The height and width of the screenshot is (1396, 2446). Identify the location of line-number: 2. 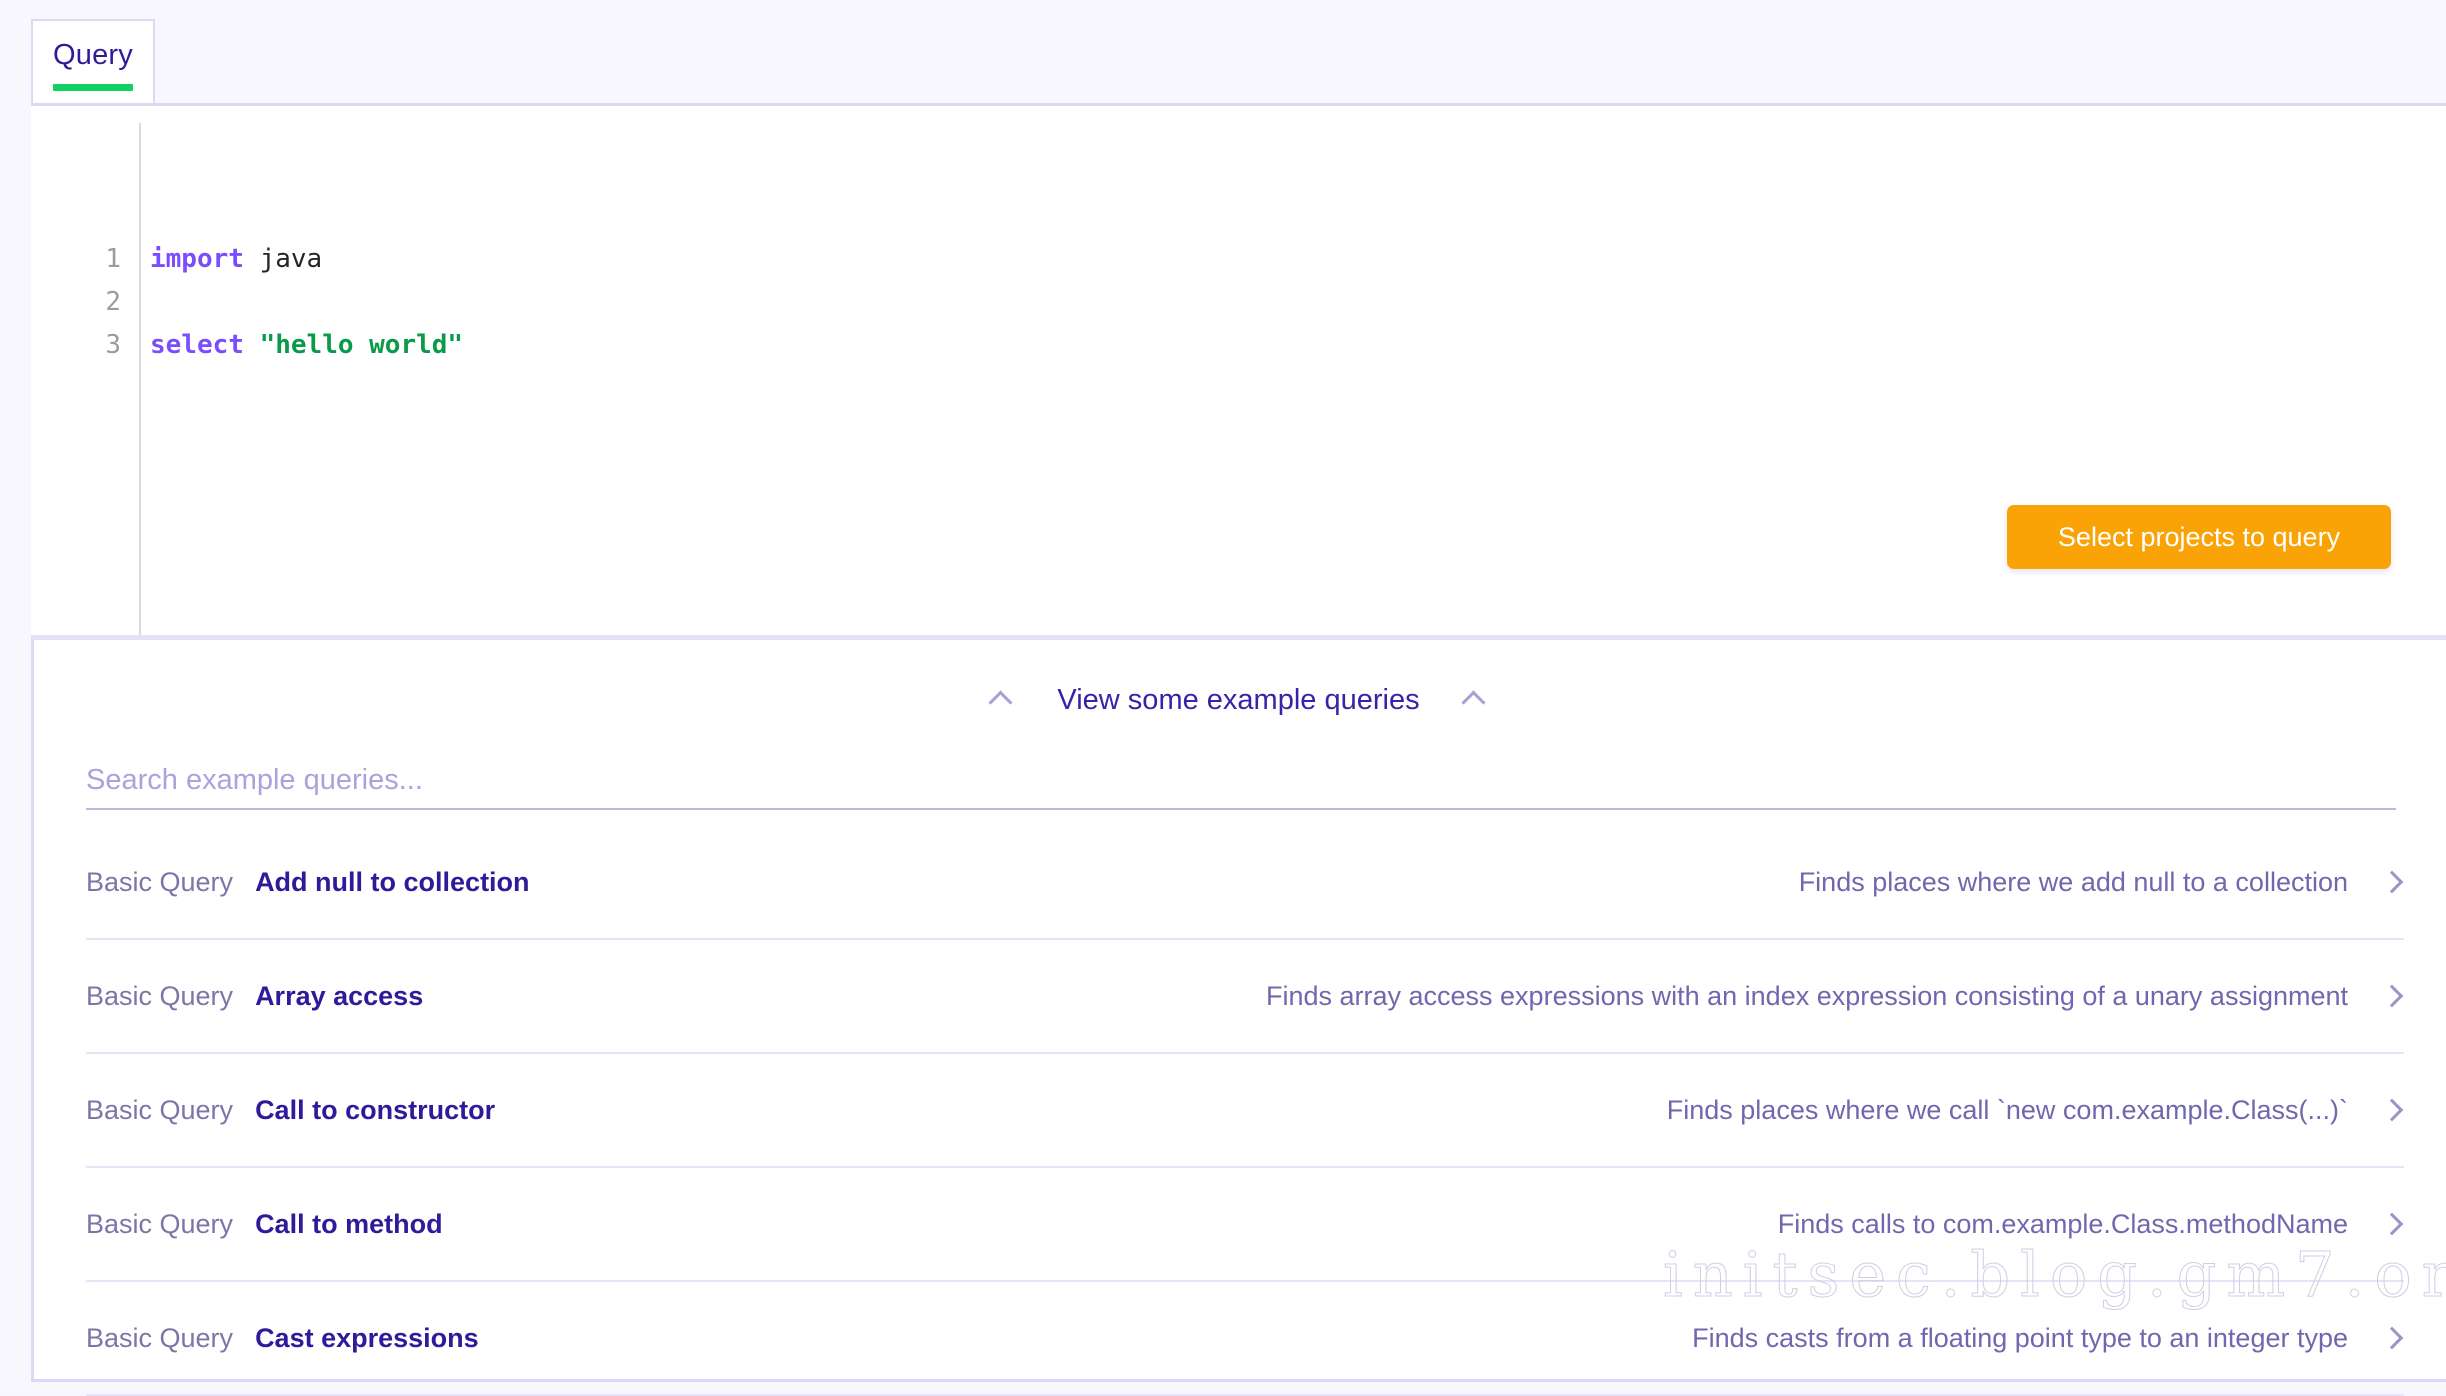
(113, 302).